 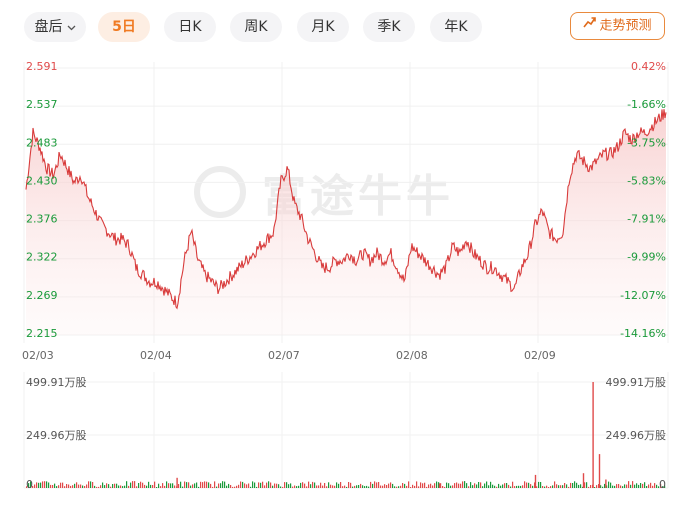 What do you see at coordinates (56, 382) in the screenshot?
I see `volume-tick-label-left: 499.91万股` at bounding box center [56, 382].